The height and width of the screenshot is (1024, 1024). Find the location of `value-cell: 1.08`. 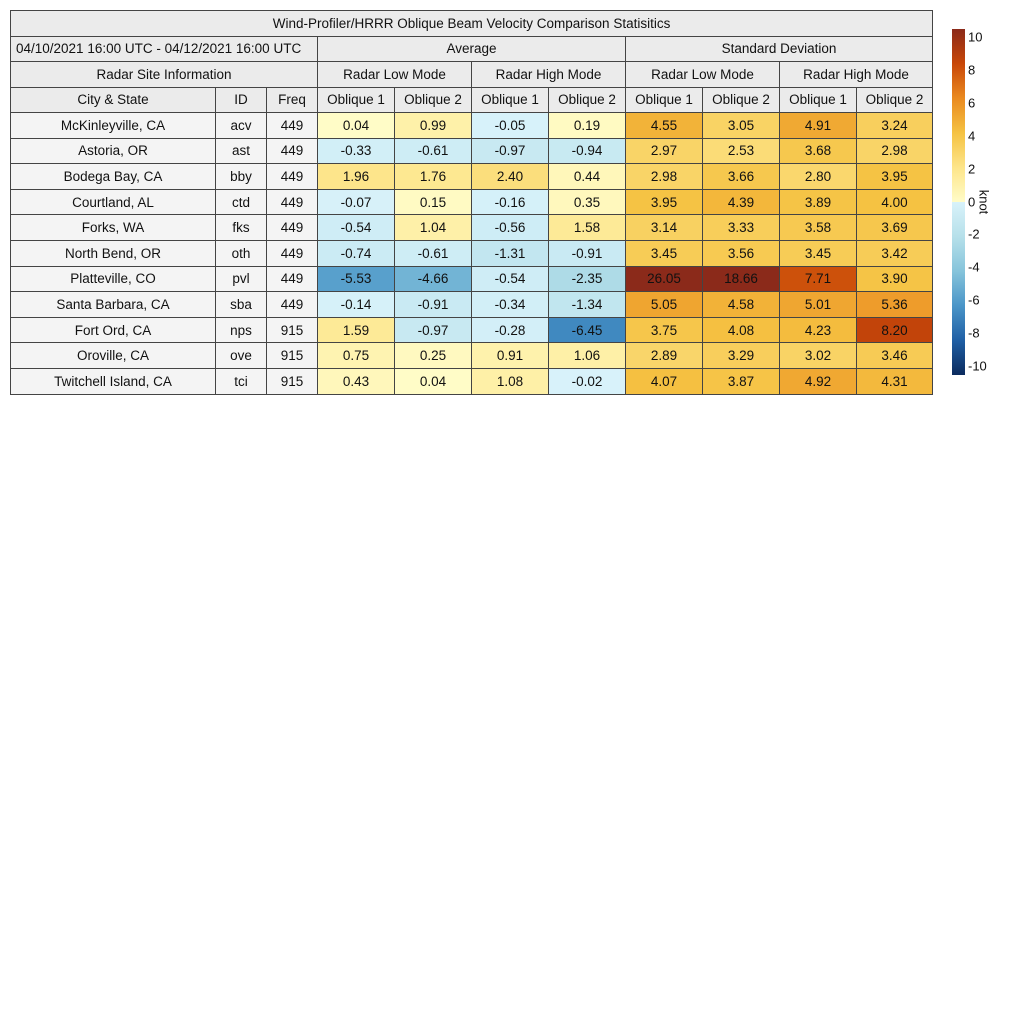

value-cell: 1.08 is located at coordinates (510, 381).